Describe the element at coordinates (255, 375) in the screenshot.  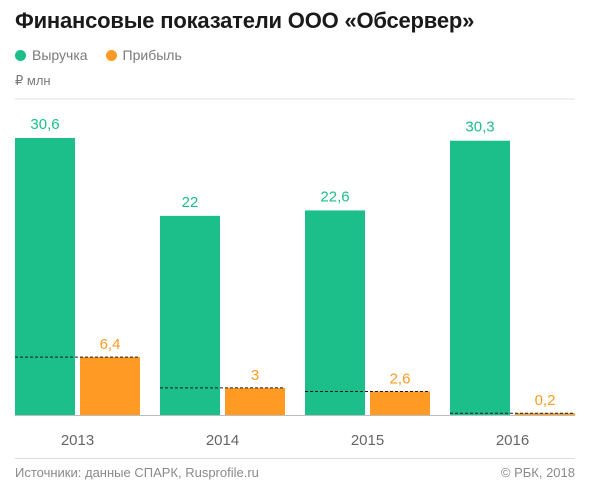
I see `profit-value-label: 3` at that location.